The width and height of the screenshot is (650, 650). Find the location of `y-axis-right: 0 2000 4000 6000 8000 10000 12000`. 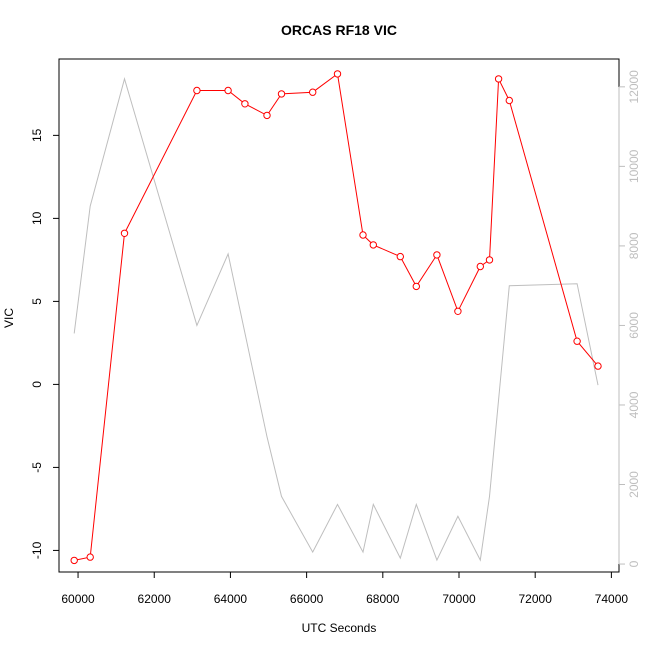

y-axis-right: 0 2000 4000 6000 8000 10000 12000 is located at coordinates (629, 318).